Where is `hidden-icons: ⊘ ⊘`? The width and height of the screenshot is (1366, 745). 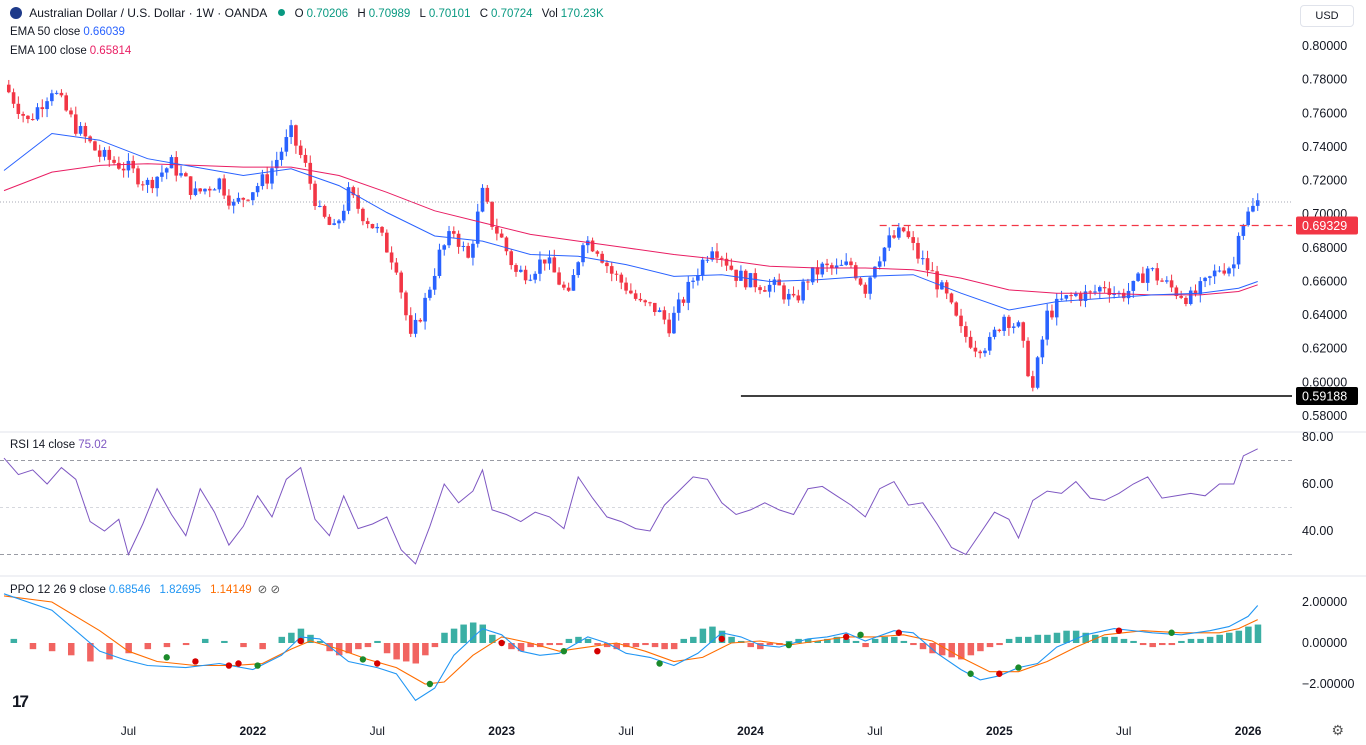 hidden-icons: ⊘ ⊘ is located at coordinates (269, 590).